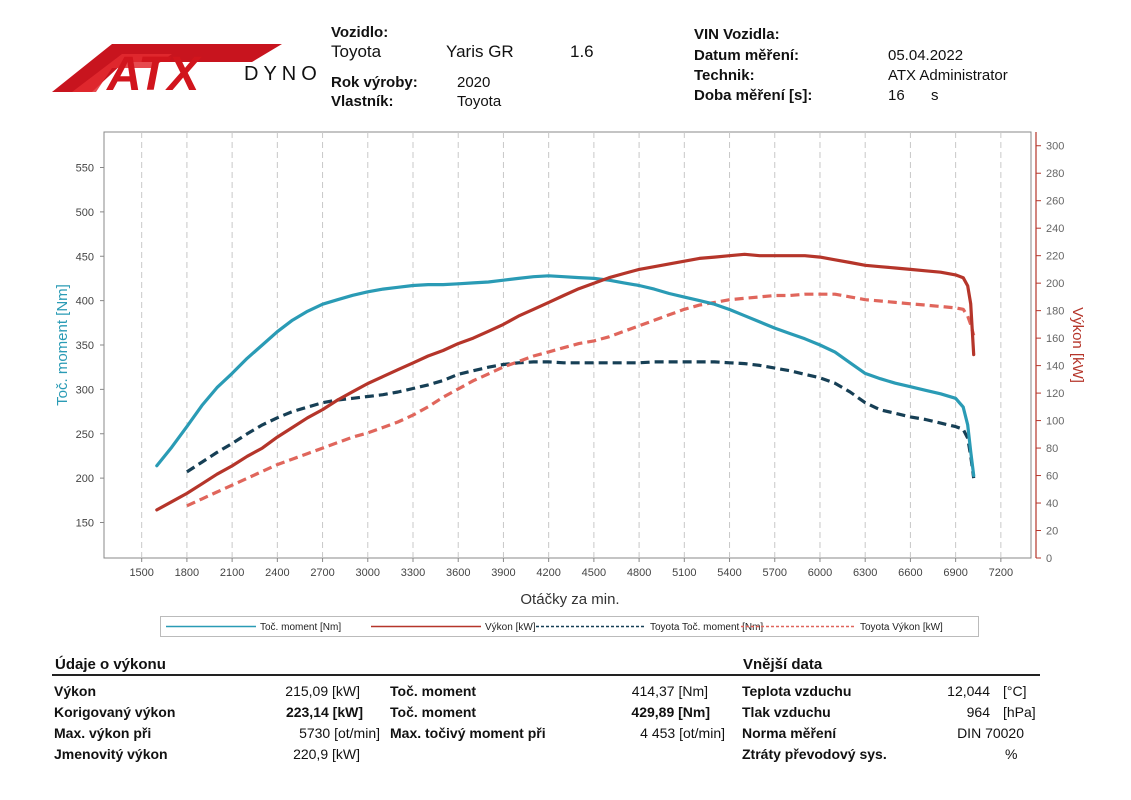 The image size is (1131, 800). I want to click on x-tick-label: 2400, so click(277, 573).